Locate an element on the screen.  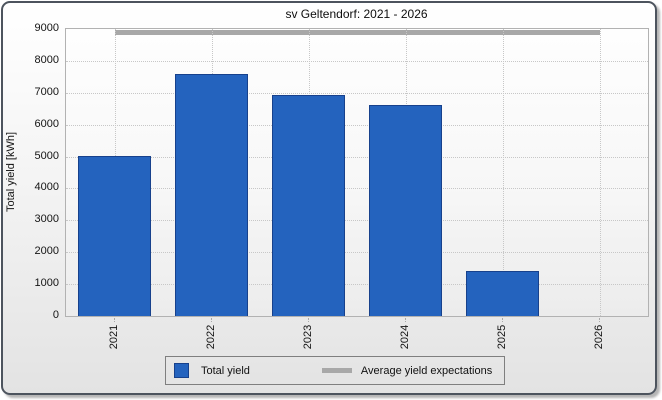
bar-2023 is located at coordinates (308, 205).